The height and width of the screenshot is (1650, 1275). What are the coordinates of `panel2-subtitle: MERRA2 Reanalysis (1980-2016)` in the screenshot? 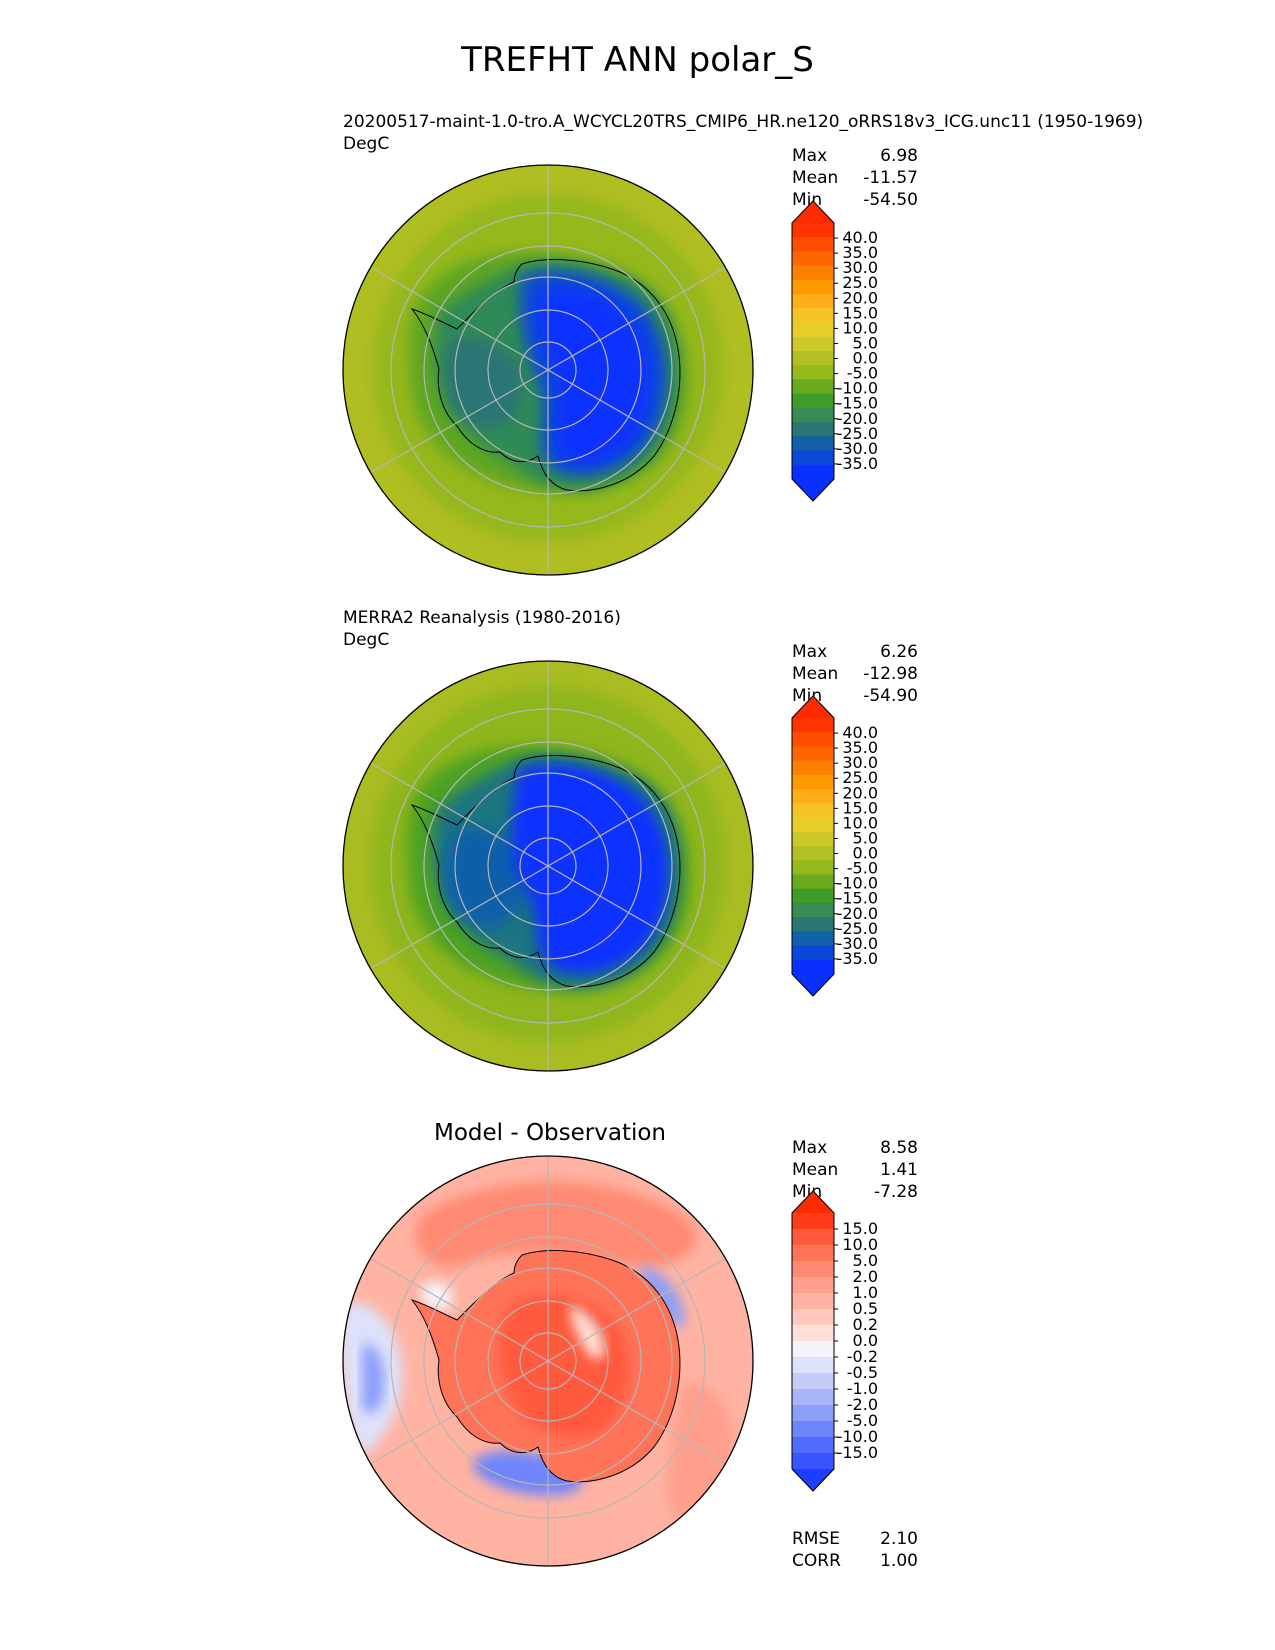 It's located at (482, 618).